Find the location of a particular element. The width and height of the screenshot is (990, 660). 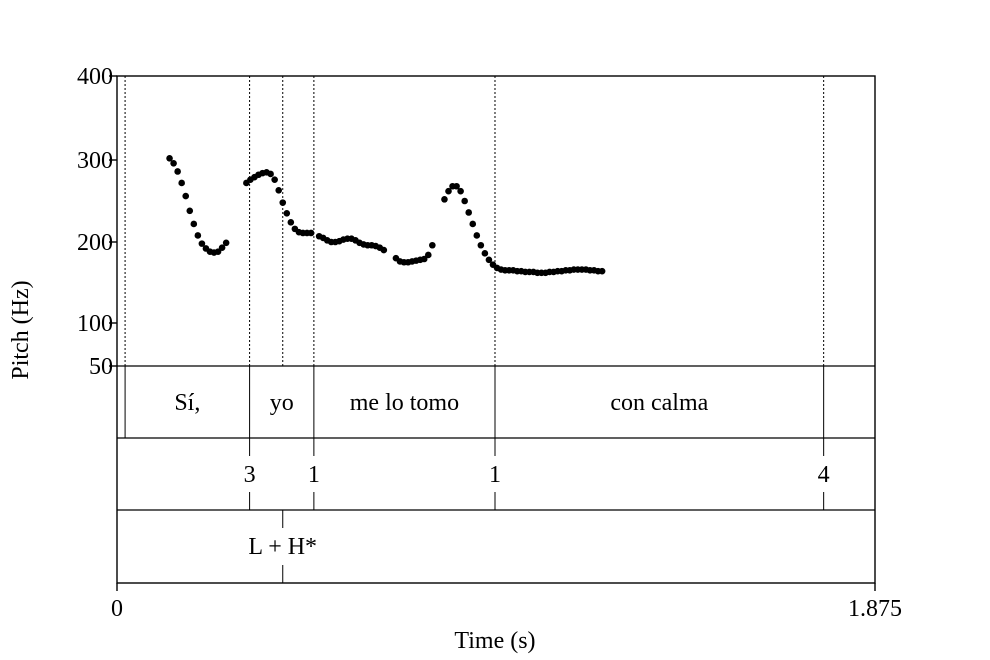

y-tick-label: 300 is located at coordinates (95, 161).